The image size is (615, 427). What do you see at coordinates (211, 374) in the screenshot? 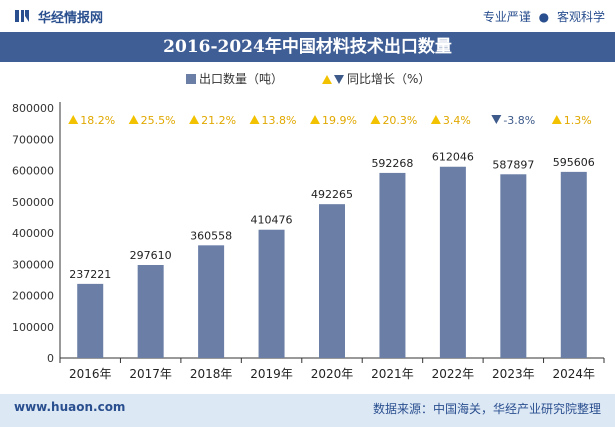
I see `x-tick-label: 2018年` at bounding box center [211, 374].